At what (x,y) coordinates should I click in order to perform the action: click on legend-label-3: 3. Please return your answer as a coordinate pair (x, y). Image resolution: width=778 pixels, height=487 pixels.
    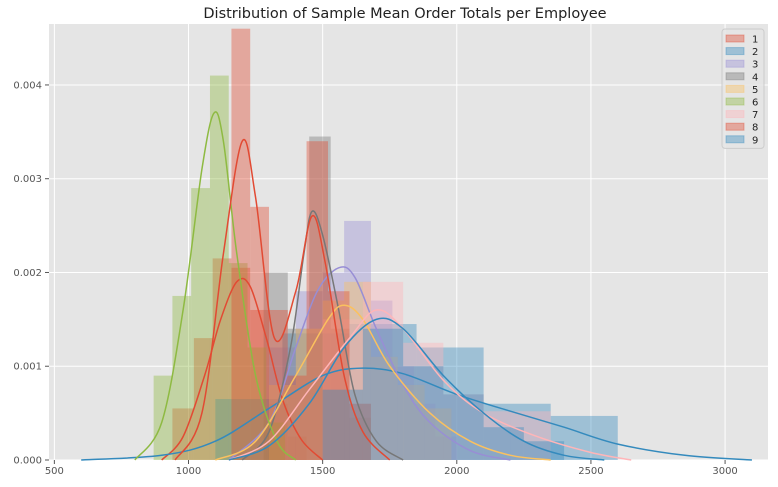
    Looking at the image, I should click on (755, 65).